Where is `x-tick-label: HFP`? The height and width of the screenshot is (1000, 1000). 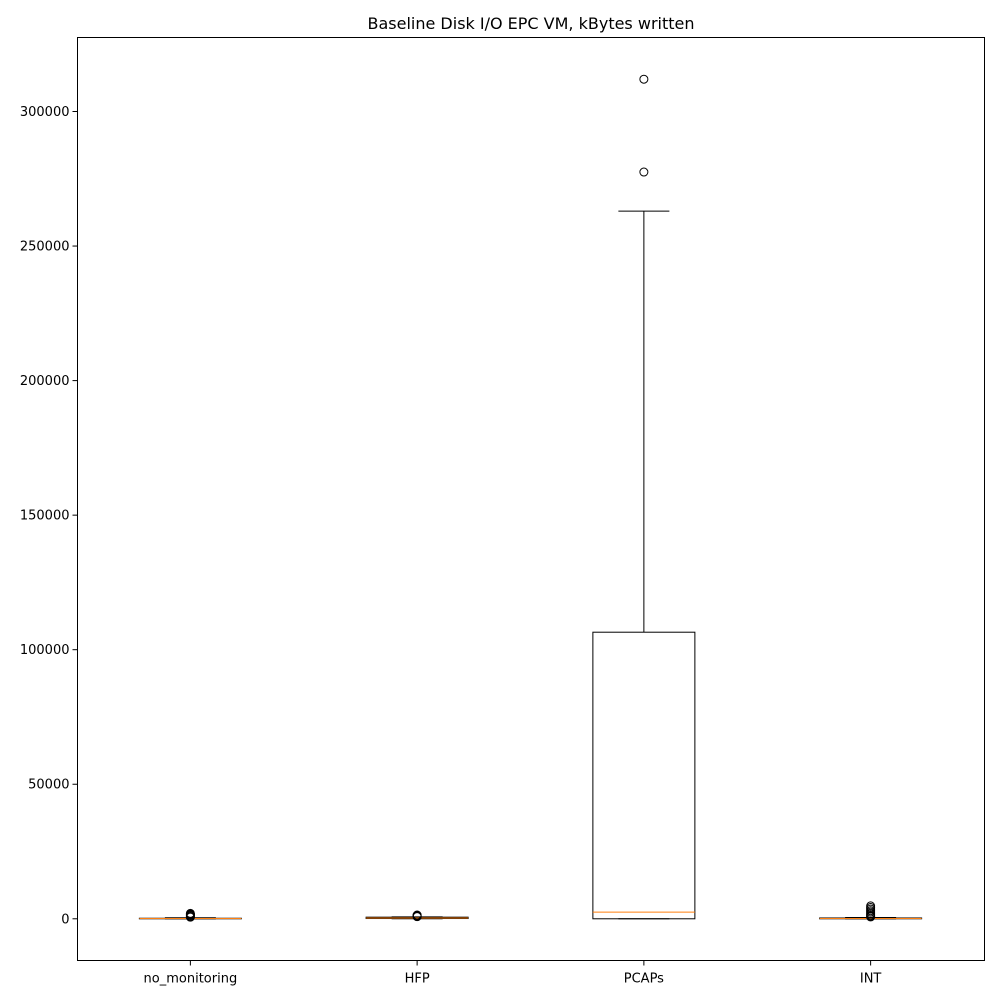 x-tick-label: HFP is located at coordinates (417, 979).